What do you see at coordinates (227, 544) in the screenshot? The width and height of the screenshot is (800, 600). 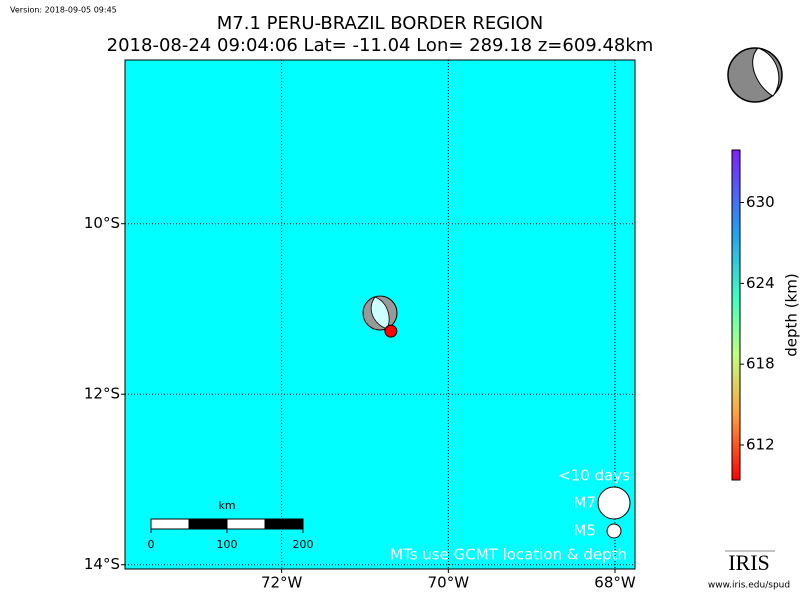 I see `scale-tick-label: 100` at bounding box center [227, 544].